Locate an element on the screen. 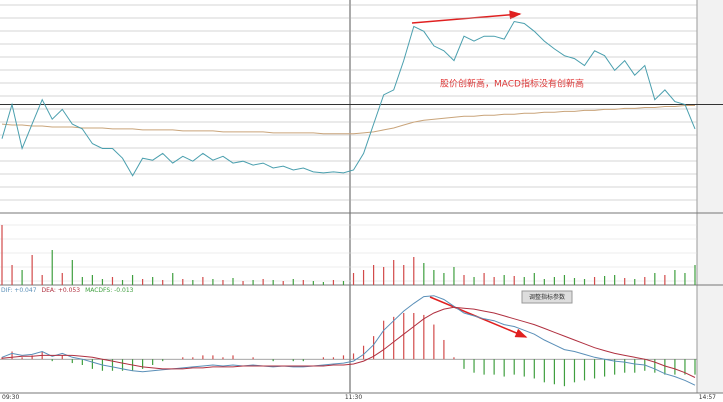 The width and height of the screenshot is (723, 402). button-label: 调整指标参数 is located at coordinates (547, 297).